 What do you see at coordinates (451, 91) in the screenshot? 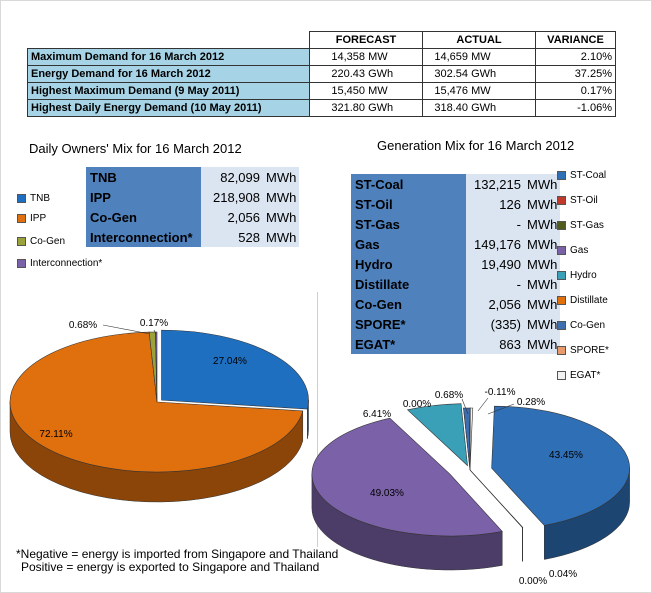
I see `actual-value: 15,476` at bounding box center [451, 91].